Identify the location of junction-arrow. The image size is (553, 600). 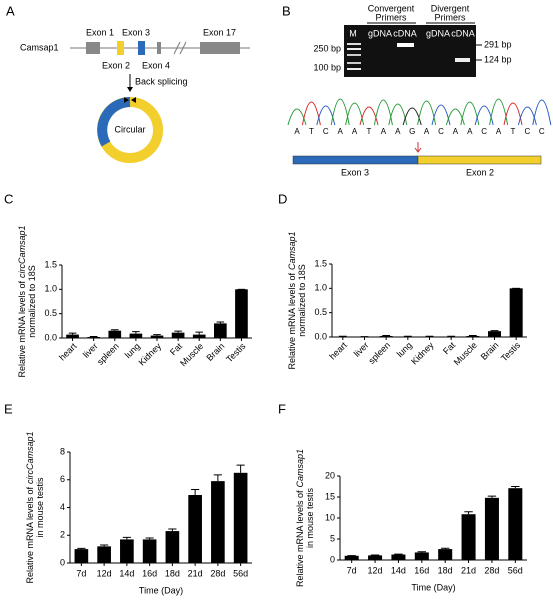
(418, 147).